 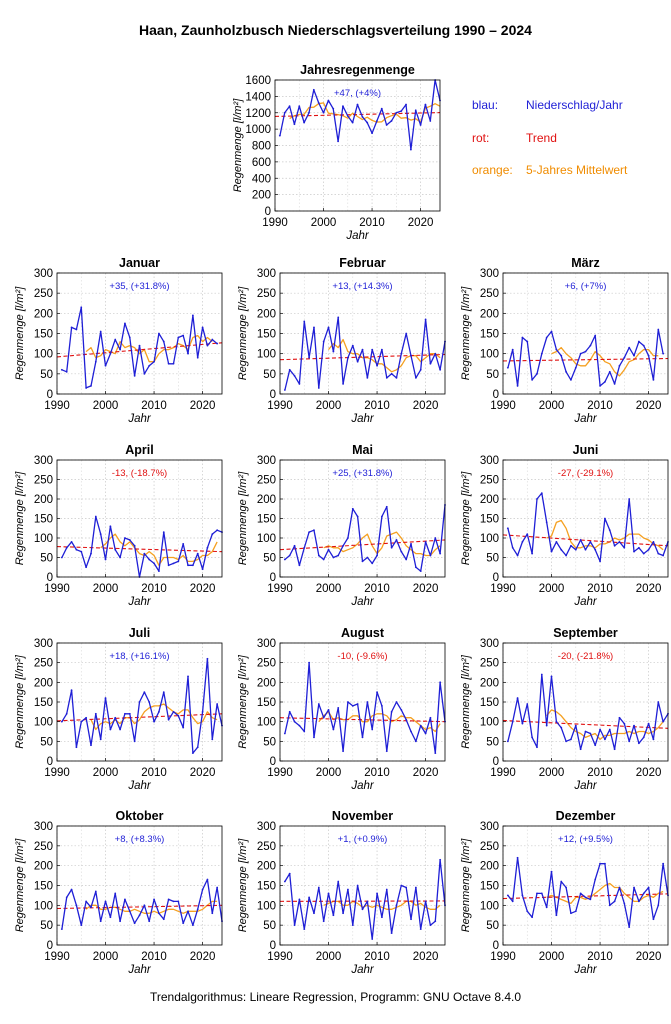 What do you see at coordinates (489, 847) in the screenshot?
I see `y-tick-label: 250` at bounding box center [489, 847].